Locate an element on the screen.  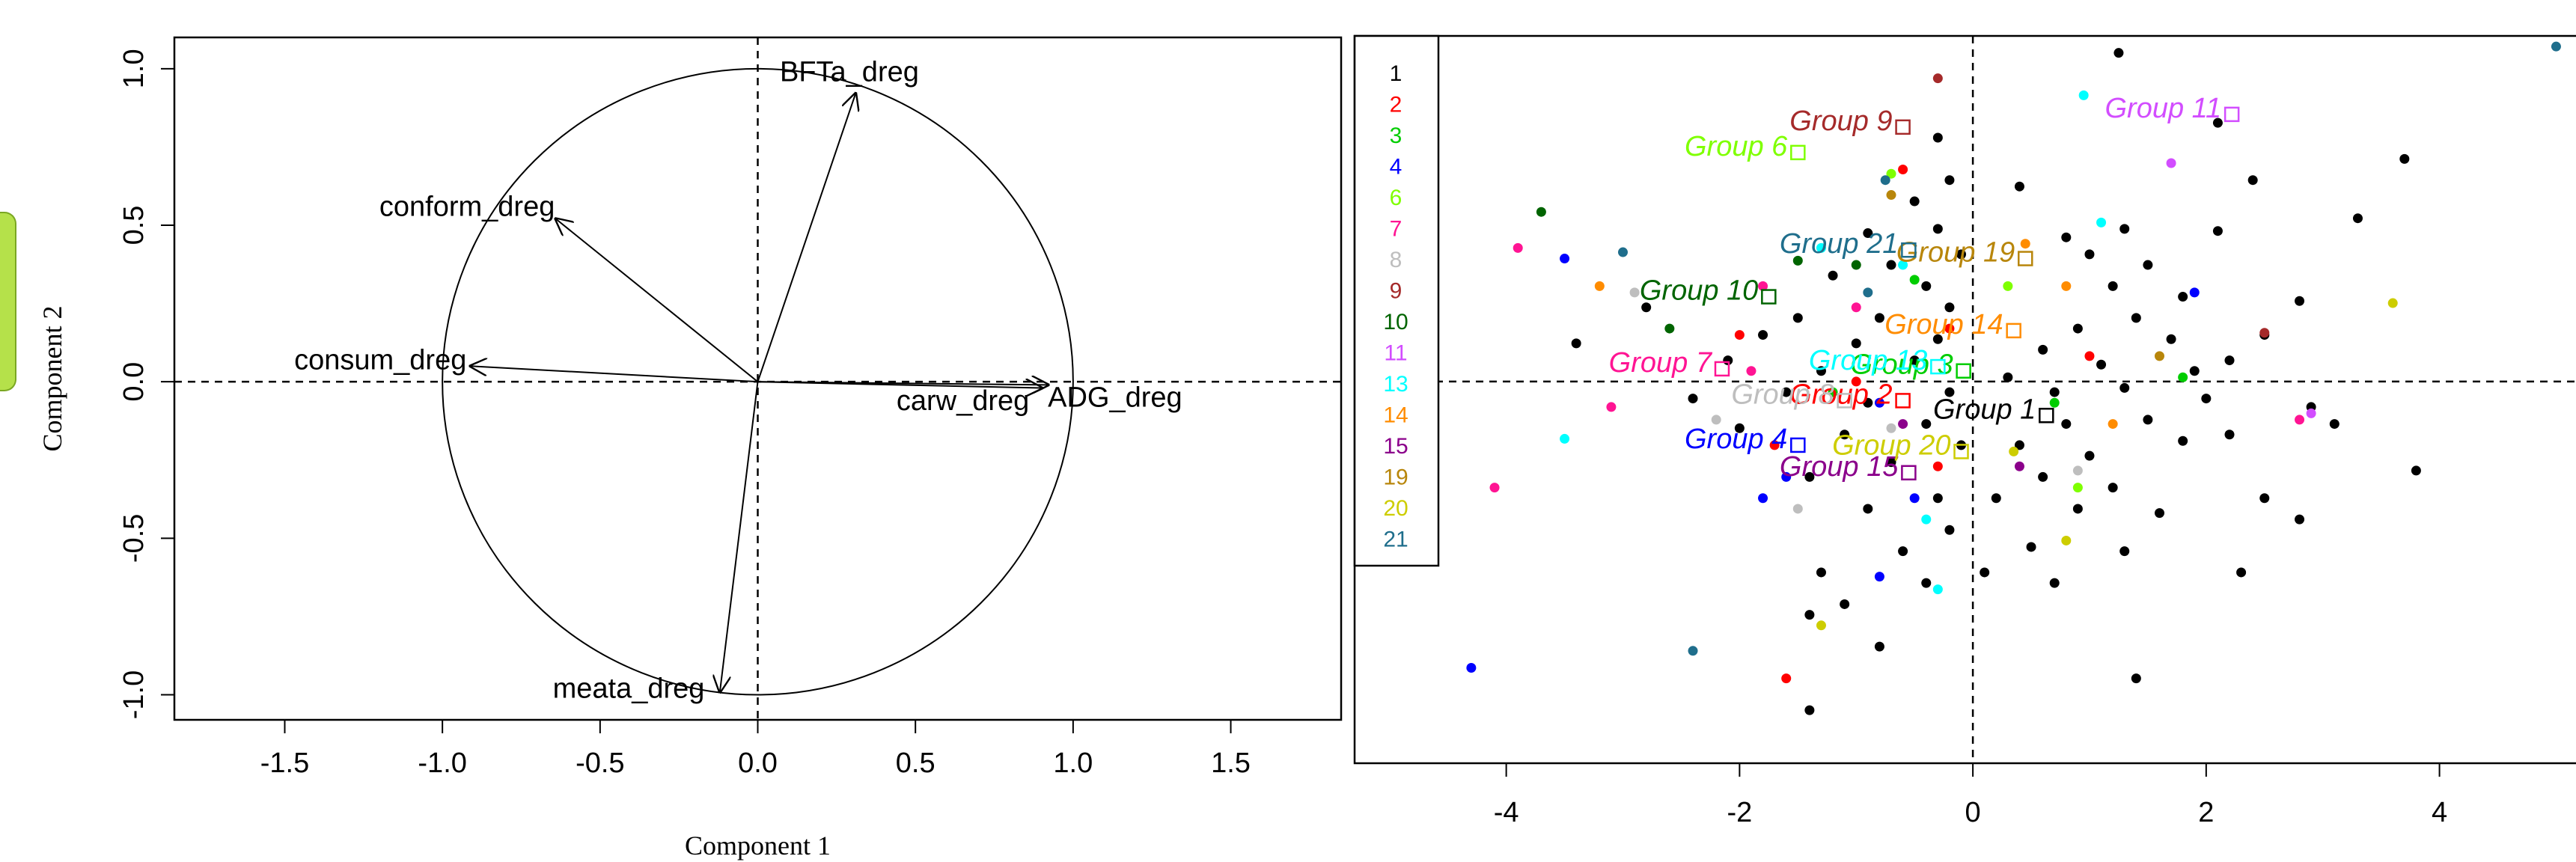
legend-entry: 4 is located at coordinates (1396, 167).